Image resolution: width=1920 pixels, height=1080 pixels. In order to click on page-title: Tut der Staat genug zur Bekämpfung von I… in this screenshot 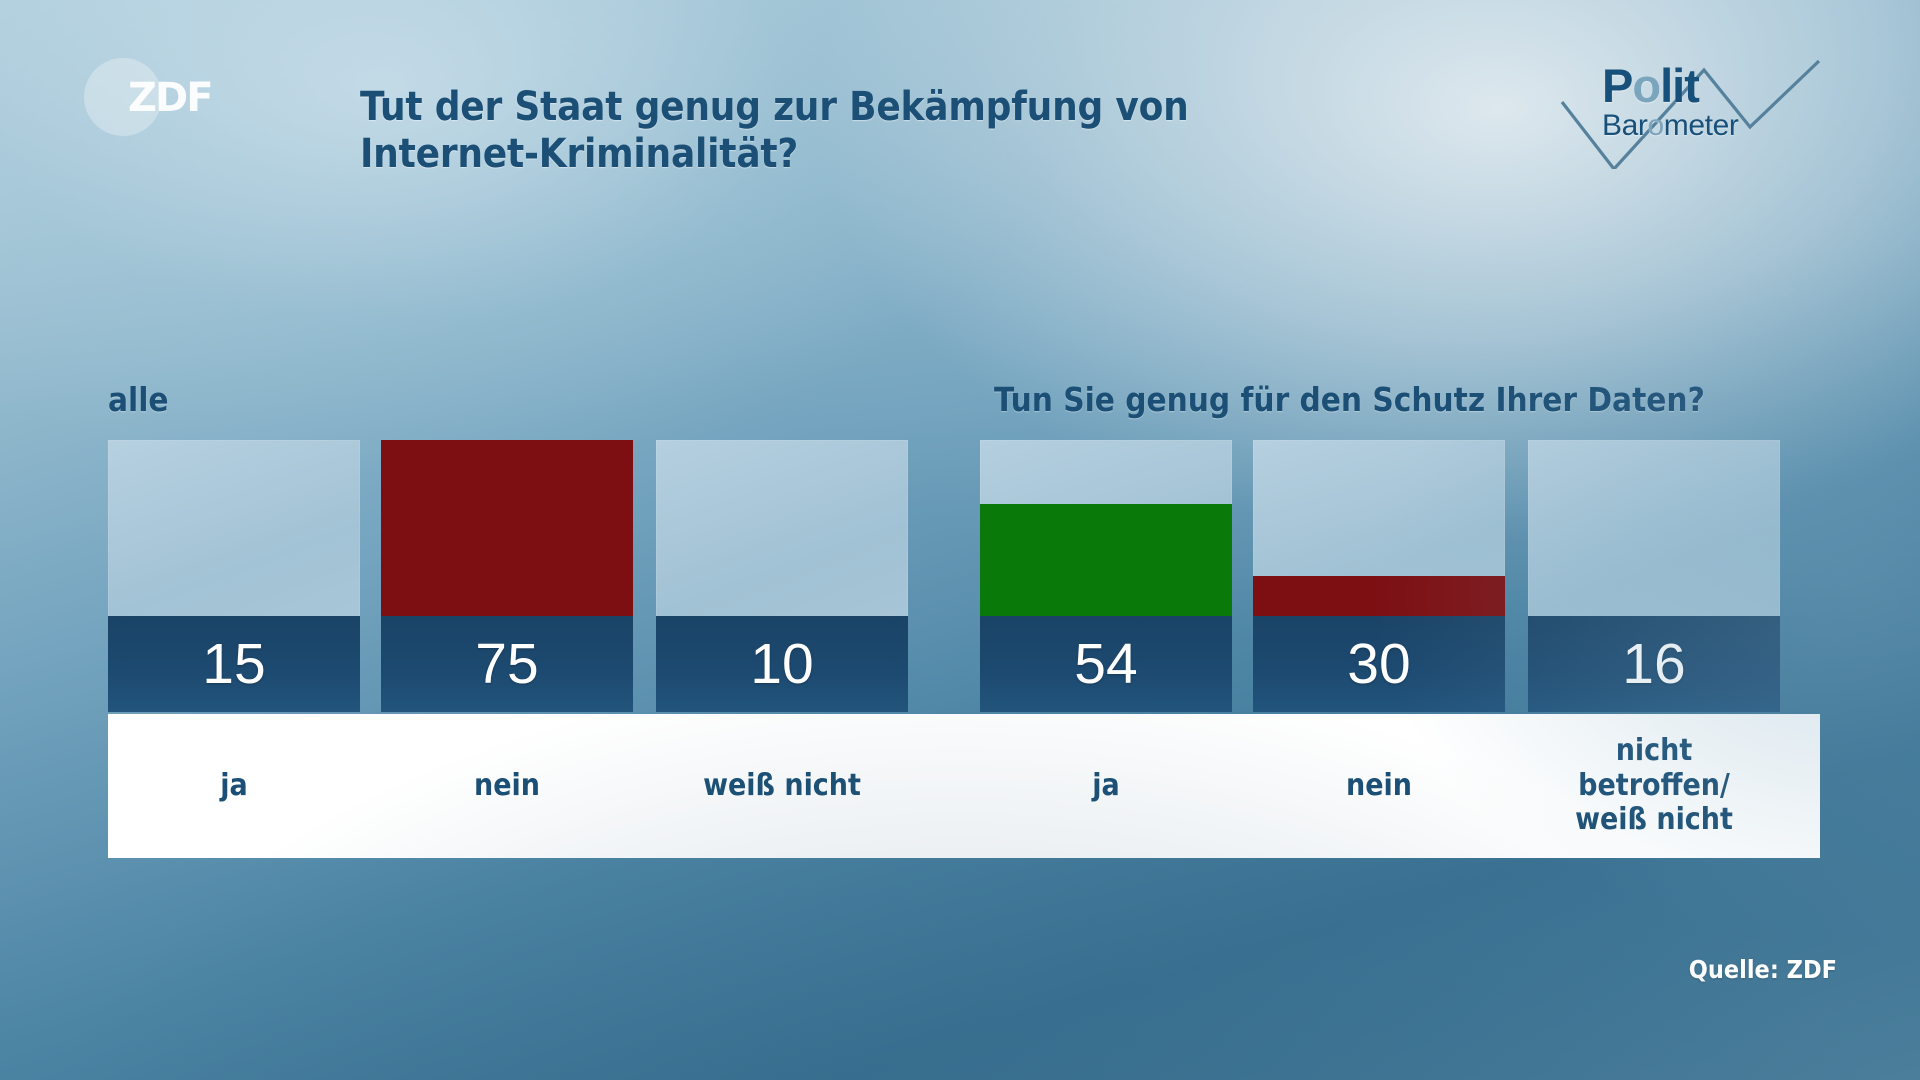, I will do `click(774, 131)`.